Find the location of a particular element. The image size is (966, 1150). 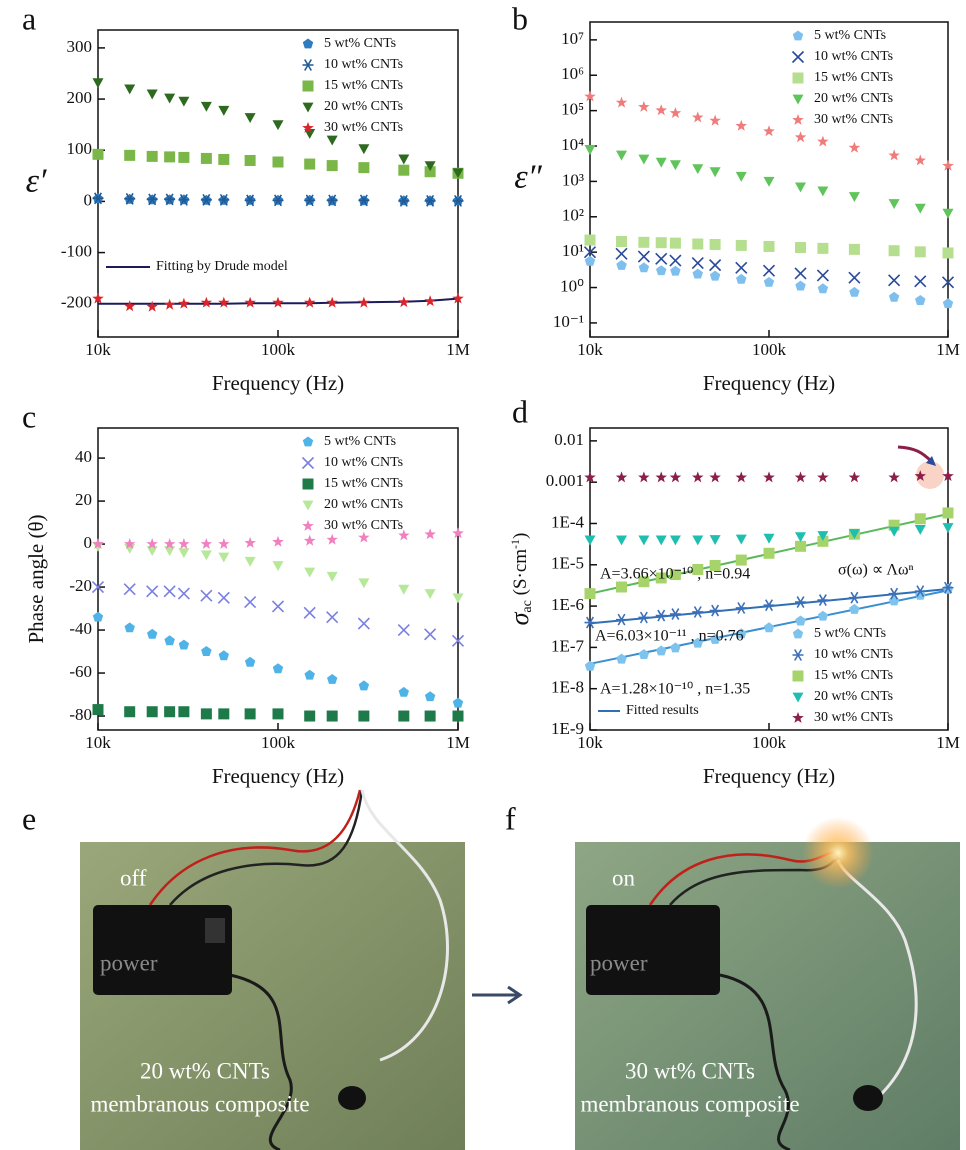

y-tick-label: 1E-4 is located at coordinates (568, 521).